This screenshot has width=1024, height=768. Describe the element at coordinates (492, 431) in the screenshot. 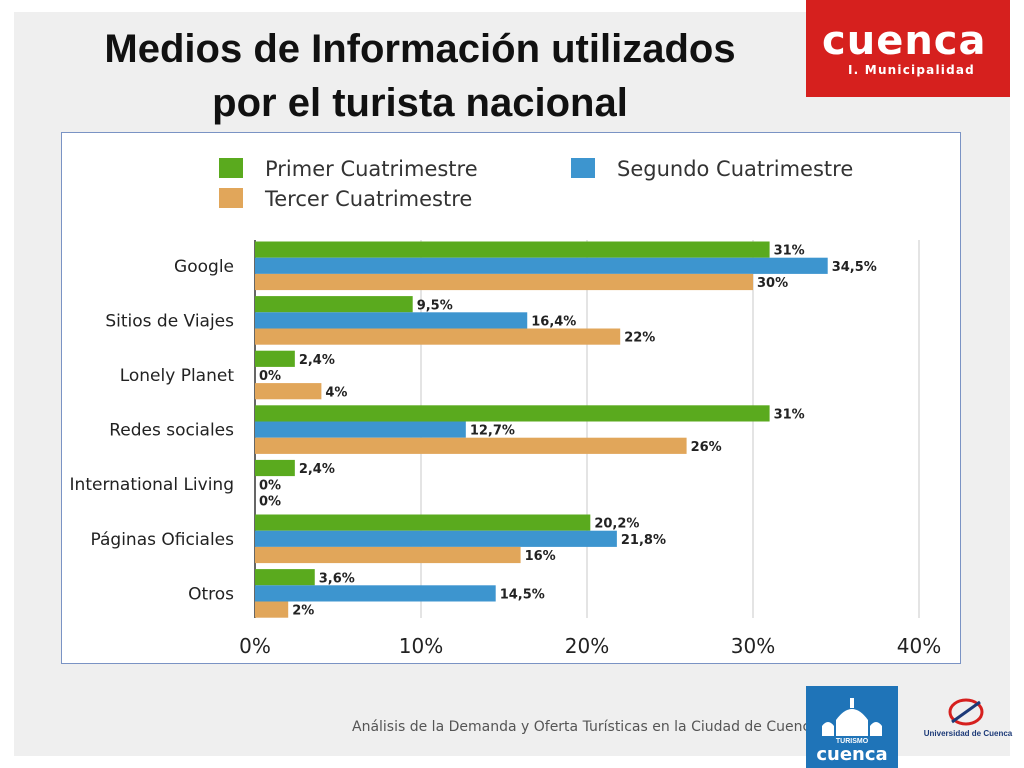

I see `data-label: 12,7%` at that location.